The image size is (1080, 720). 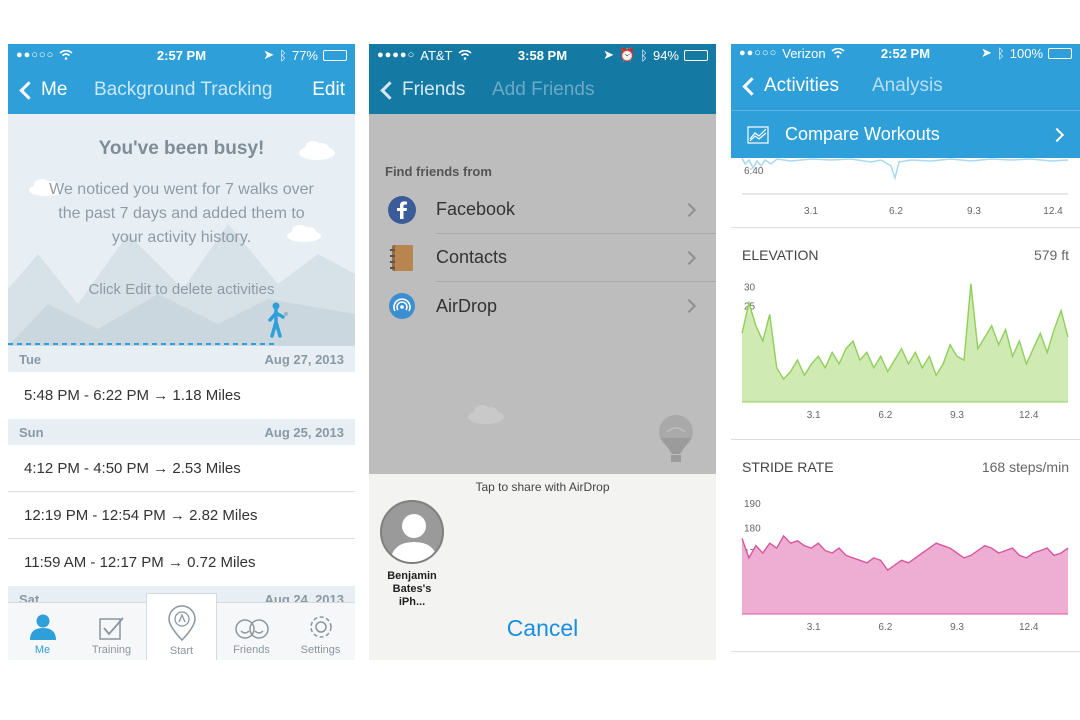 I want to click on source-row-facebook: Facebook, so click(x=542, y=210).